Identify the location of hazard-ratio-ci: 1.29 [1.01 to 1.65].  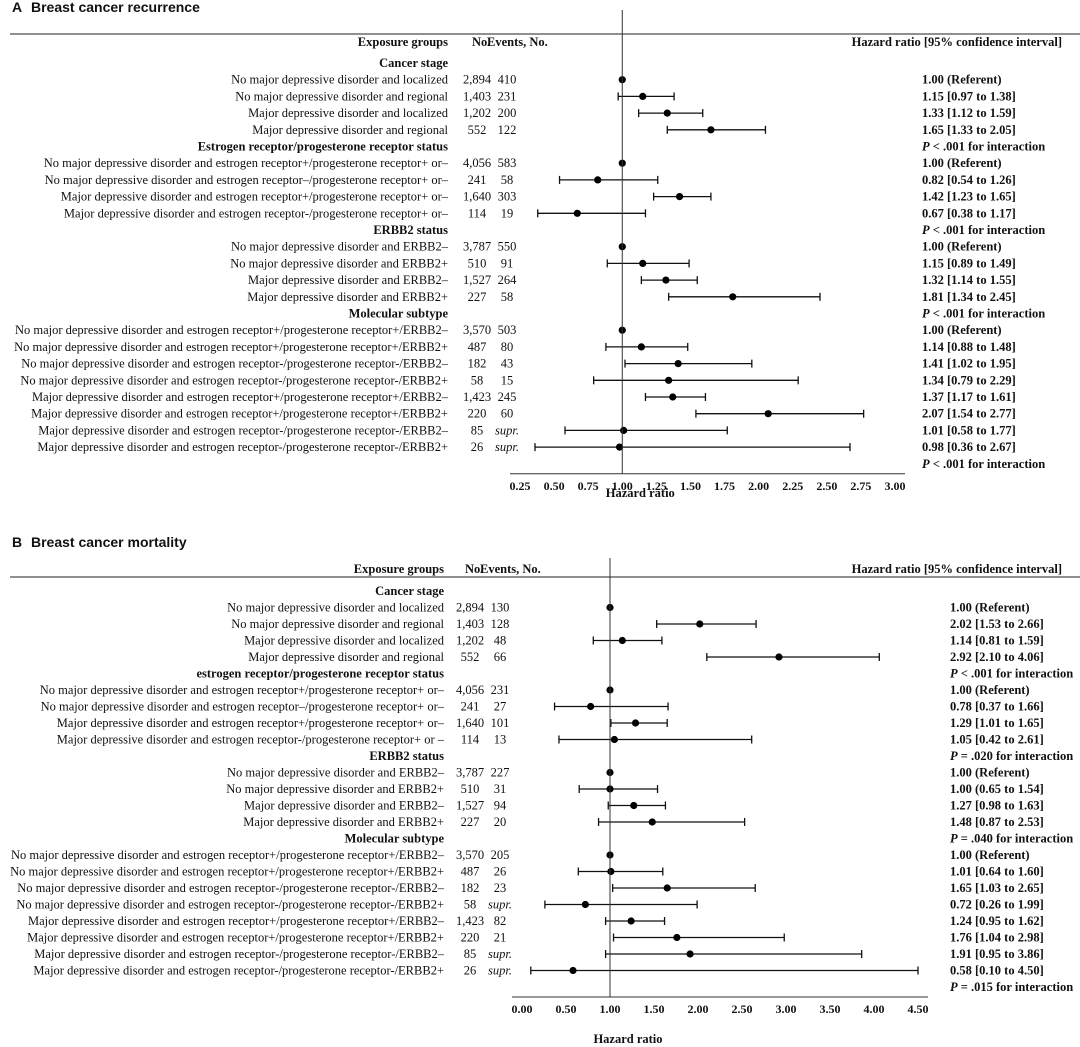
(997, 723).